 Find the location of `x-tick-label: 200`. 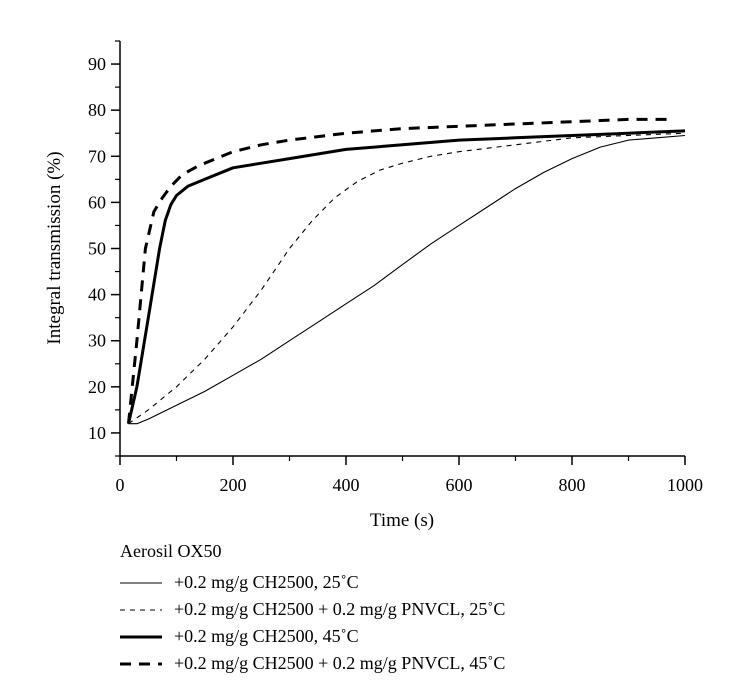

x-tick-label: 200 is located at coordinates (233, 485).